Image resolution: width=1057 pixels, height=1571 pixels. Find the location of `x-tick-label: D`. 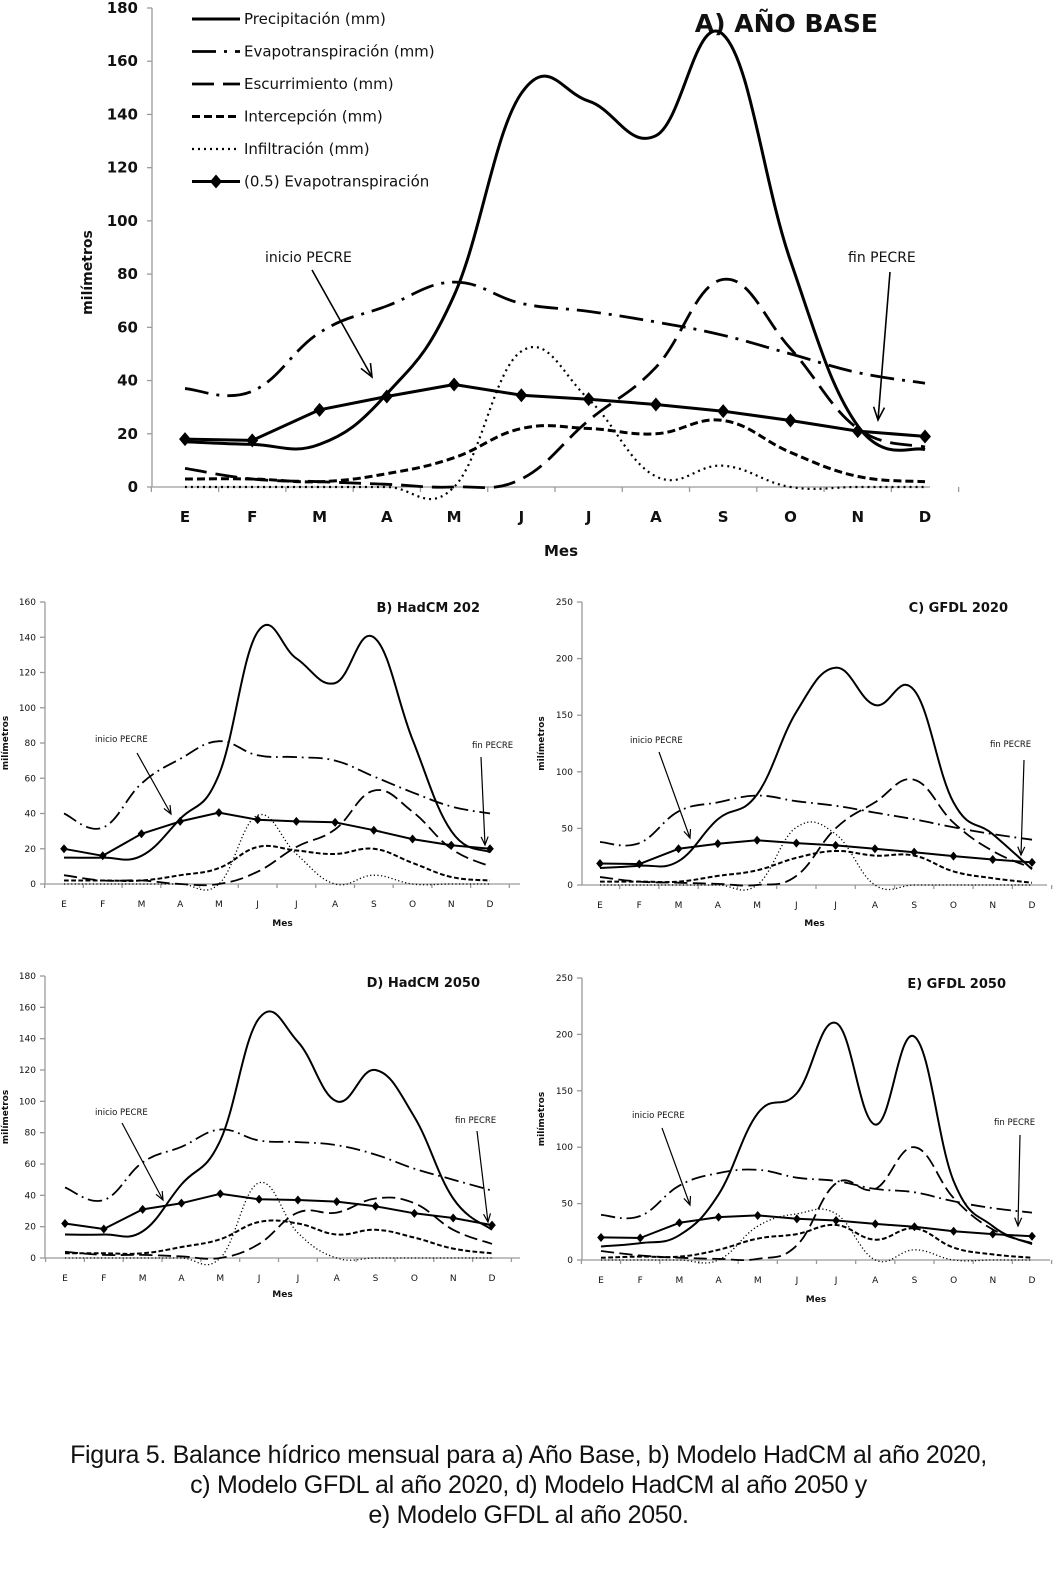

x-tick-label: D is located at coordinates (490, 905).